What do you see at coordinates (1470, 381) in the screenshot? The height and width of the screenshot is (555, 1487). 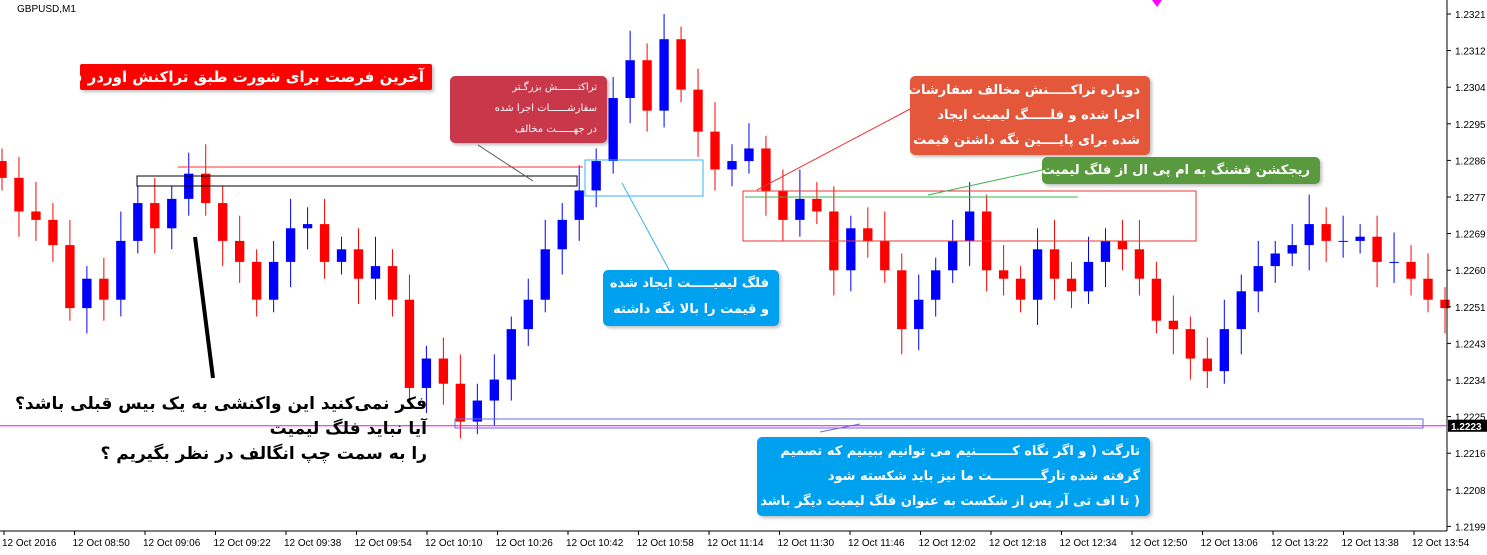 I see `price-tick-label: 1.2234` at bounding box center [1470, 381].